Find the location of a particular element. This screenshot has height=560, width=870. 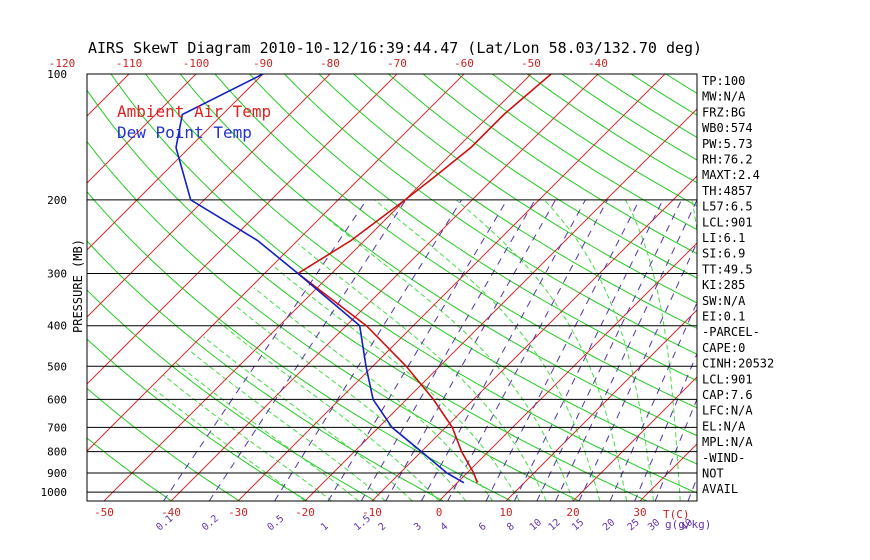

mixing-ratio-tick-label: 10 is located at coordinates (536, 525).